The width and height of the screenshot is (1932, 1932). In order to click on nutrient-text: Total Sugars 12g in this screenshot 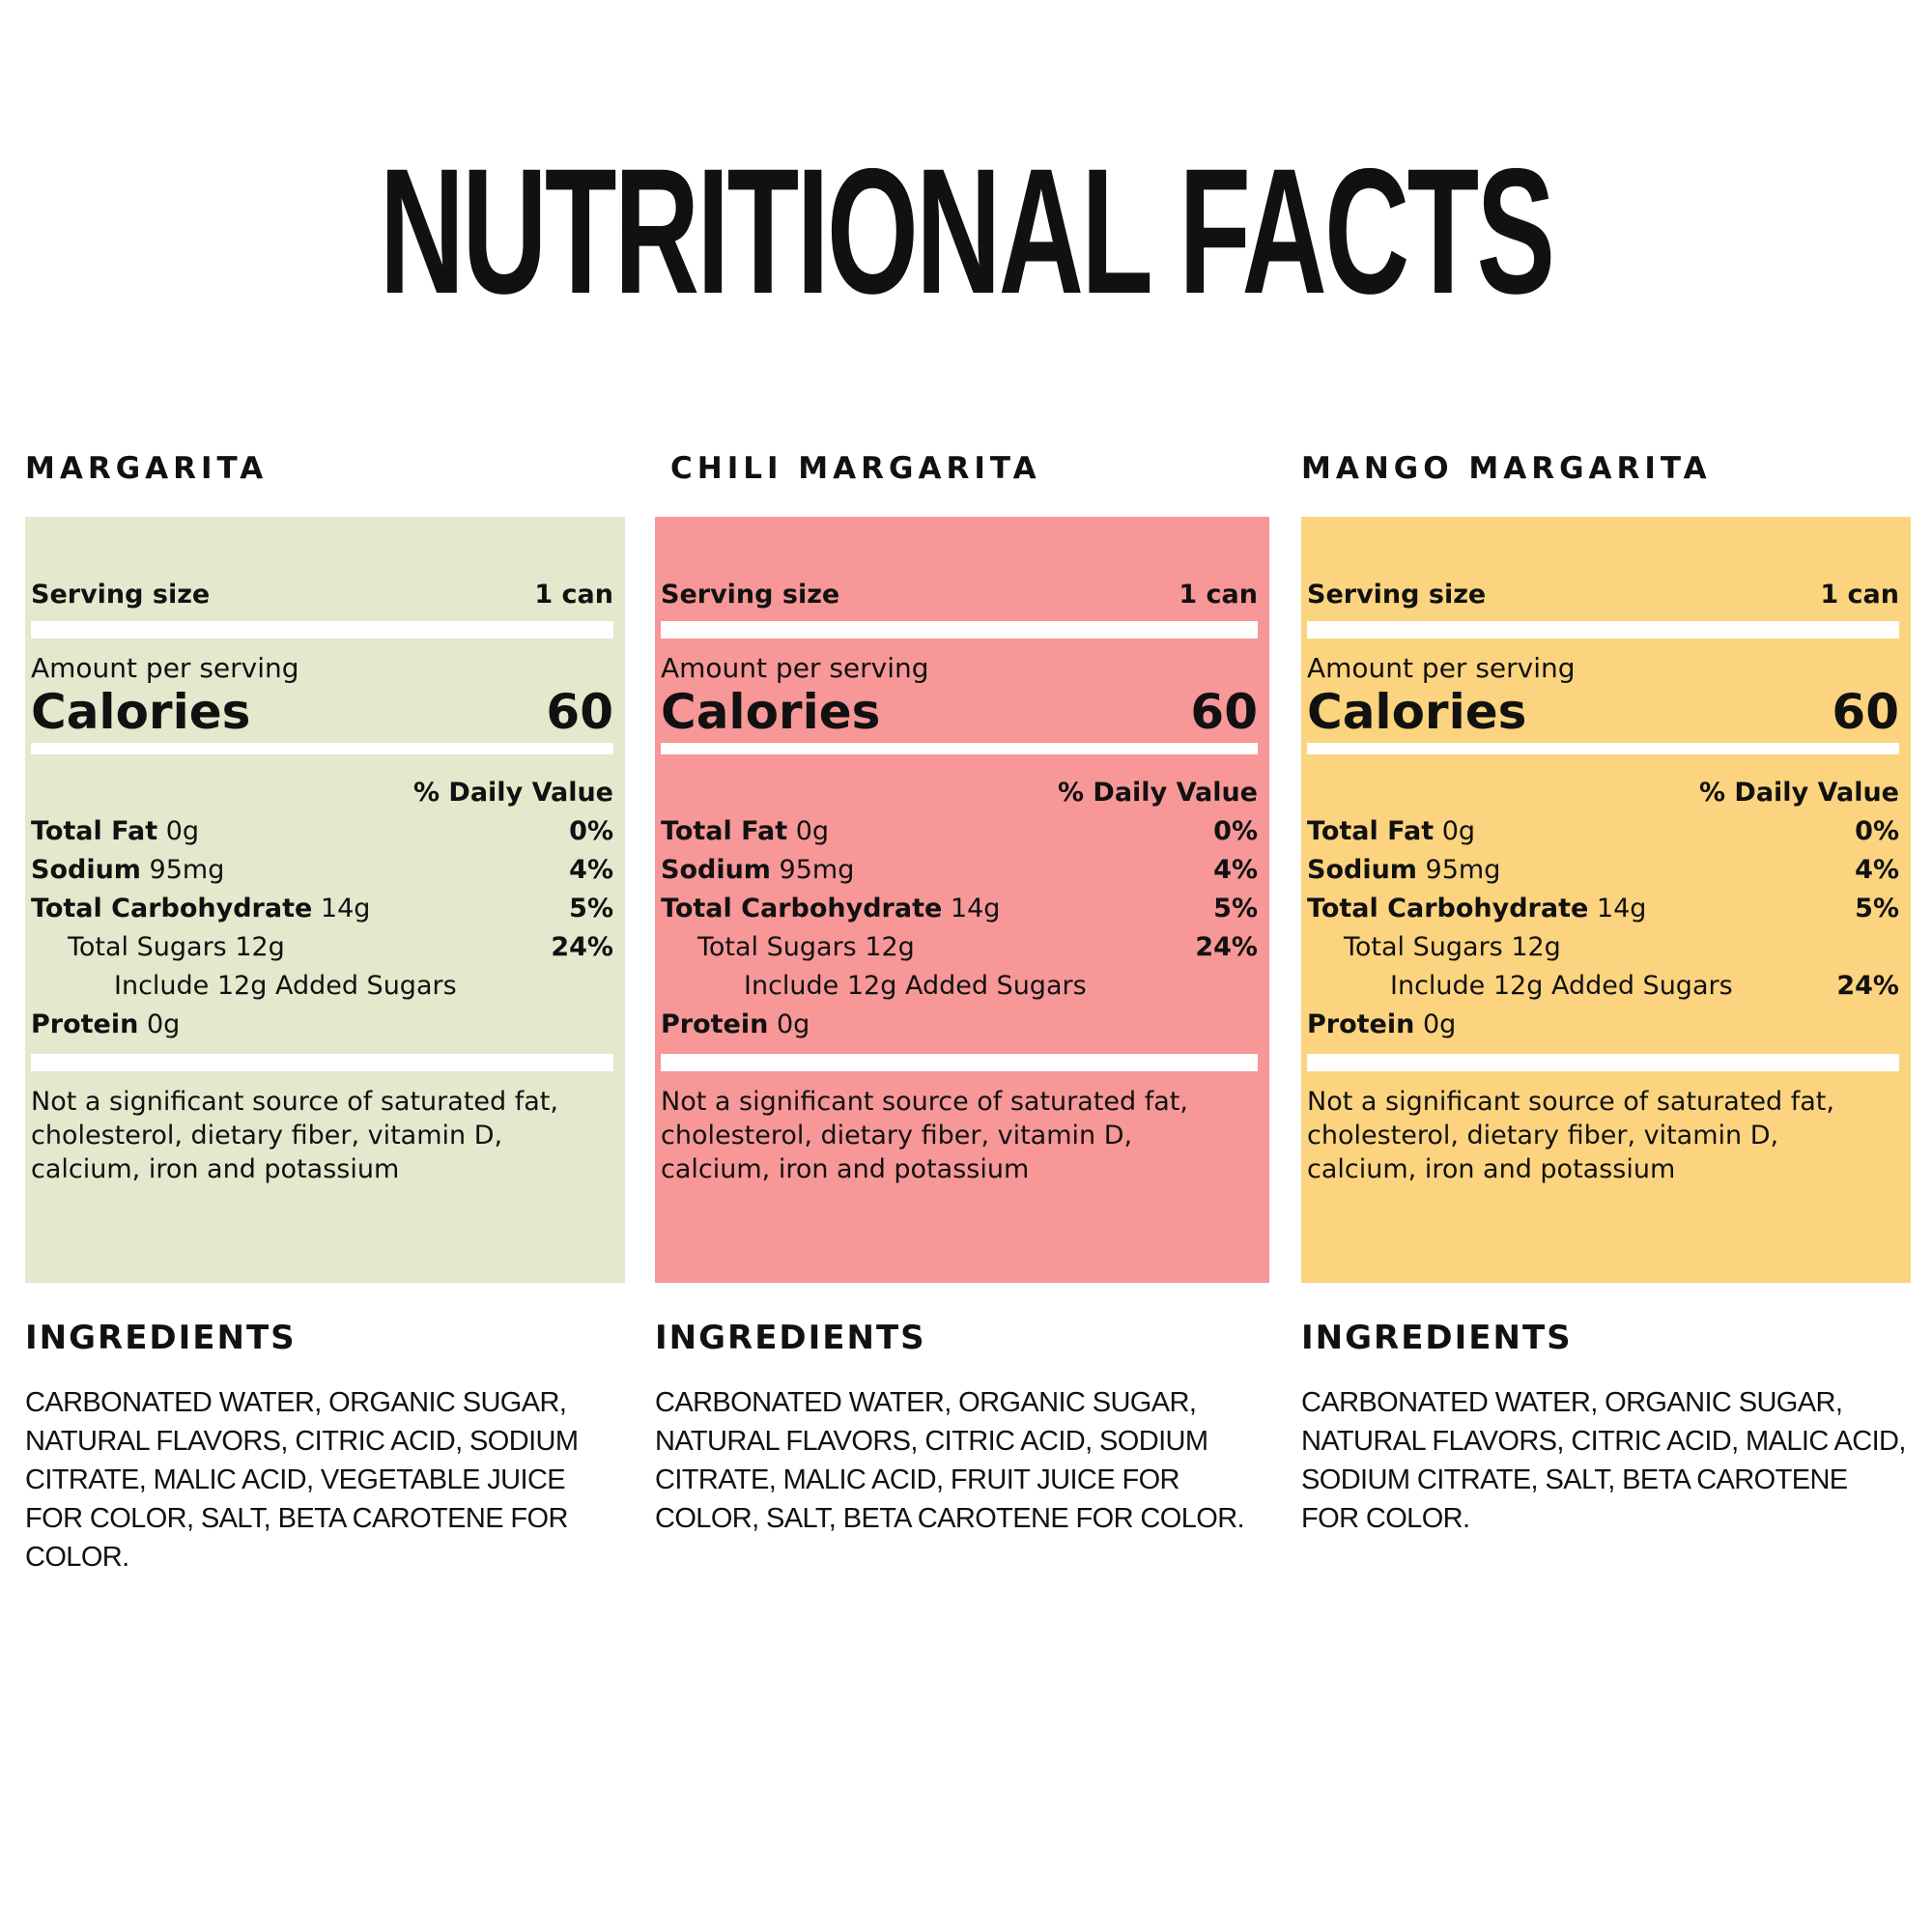, I will do `click(1452, 947)`.